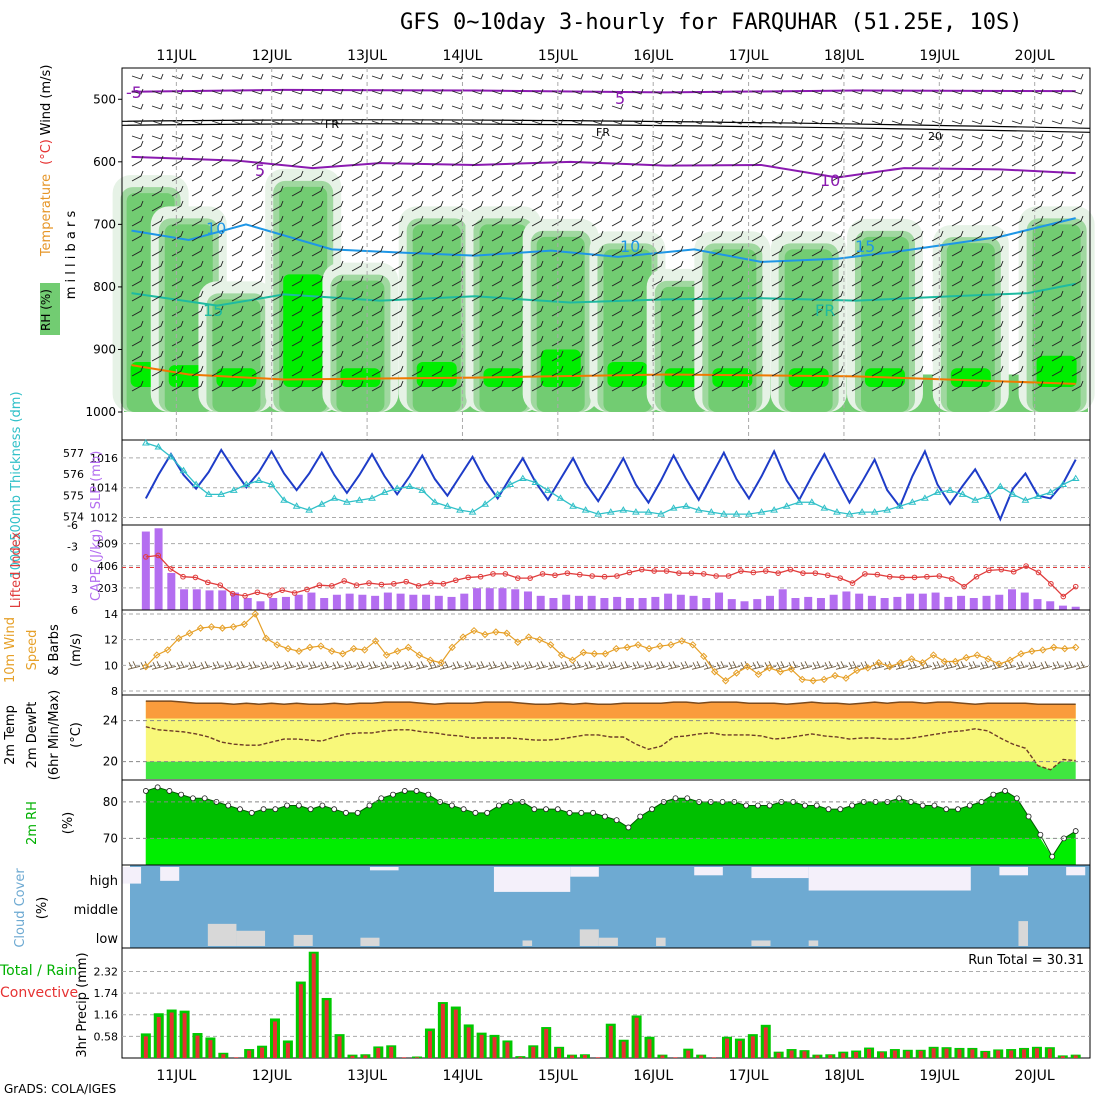  Describe the element at coordinates (360, 377) in the screenshot. I see `rh-column-saturated` at that location.